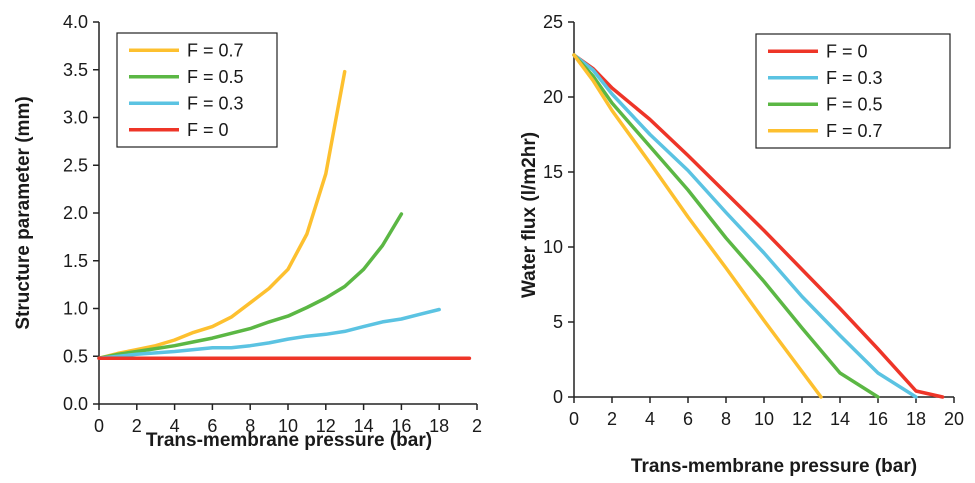 This screenshot has width=975, height=483. Describe the element at coordinates (75, 404) in the screenshot. I see `y-tick-label: 0.0` at that location.